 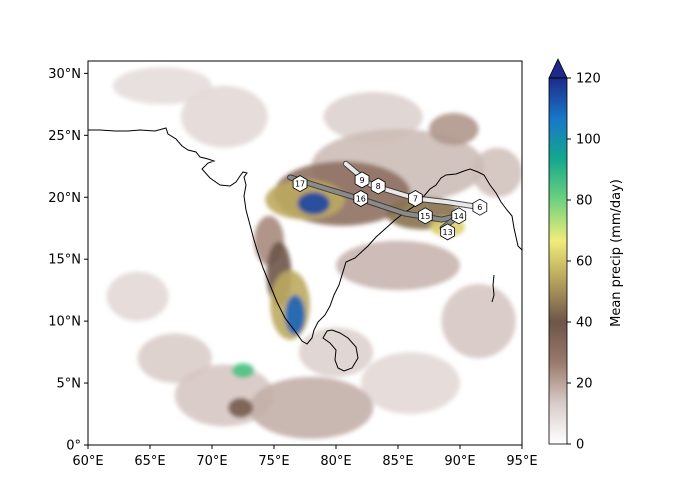 I want to click on track-marker-label-7: 7, so click(x=415, y=198).